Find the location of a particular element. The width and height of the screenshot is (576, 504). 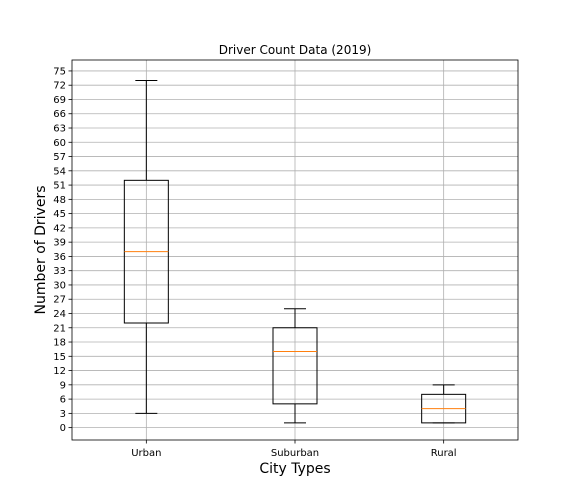

y-tick-label: 54 is located at coordinates (59, 171).